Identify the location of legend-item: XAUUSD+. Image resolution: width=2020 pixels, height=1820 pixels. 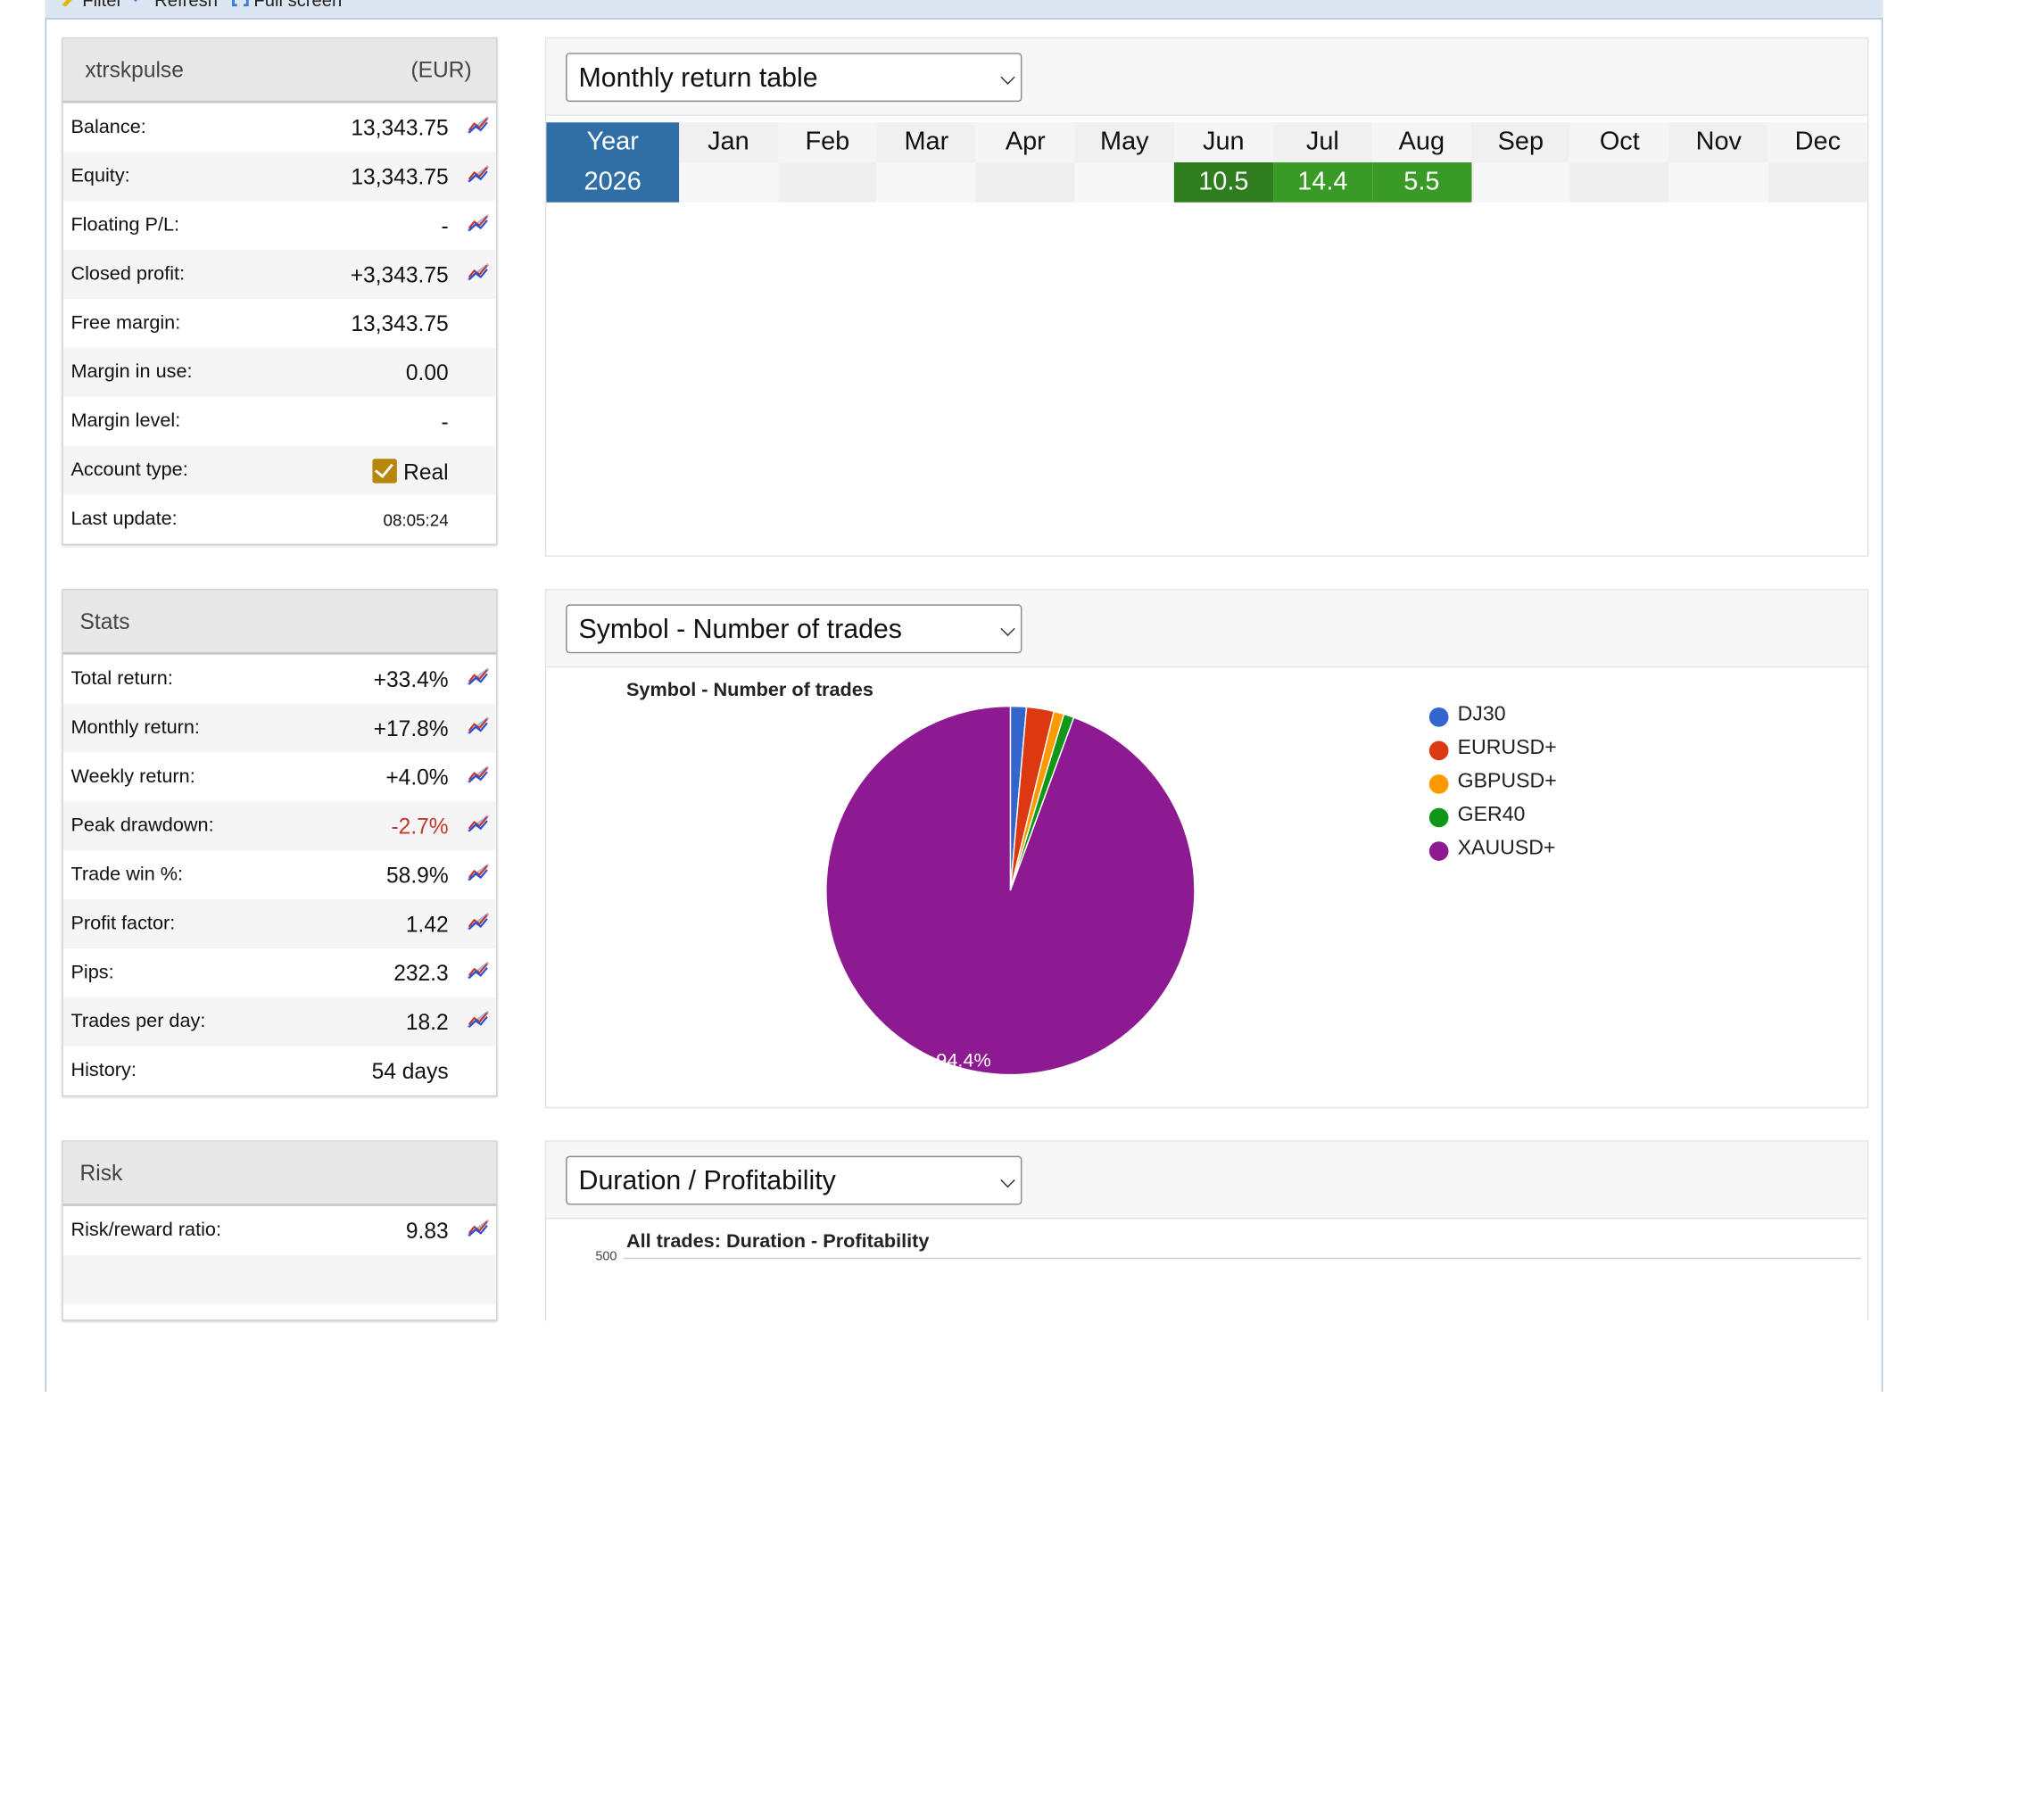
(1492, 854).